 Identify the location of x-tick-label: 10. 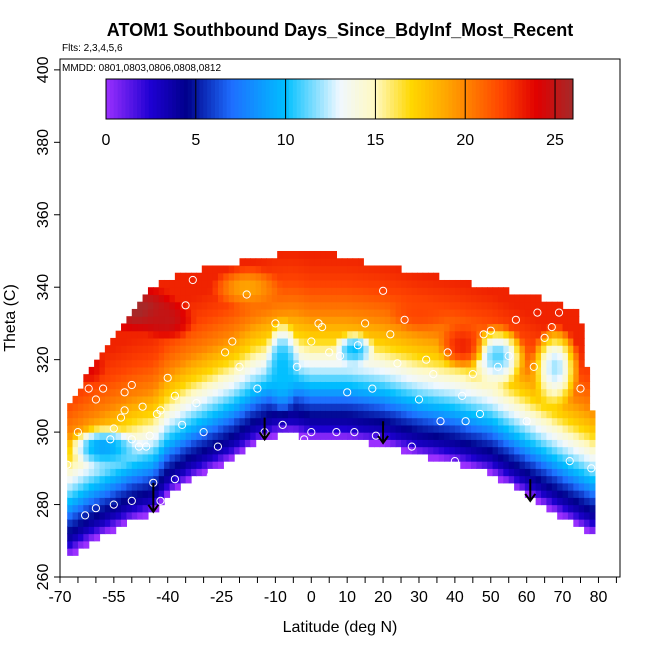
(347, 597).